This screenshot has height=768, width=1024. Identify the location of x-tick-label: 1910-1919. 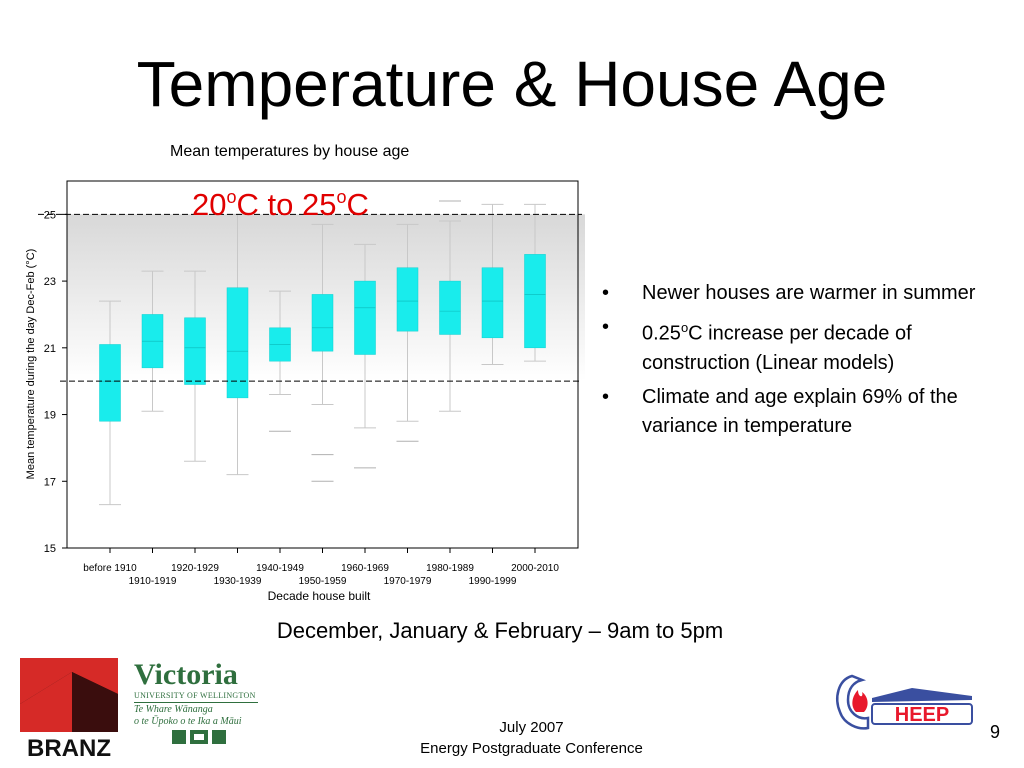
(153, 581).